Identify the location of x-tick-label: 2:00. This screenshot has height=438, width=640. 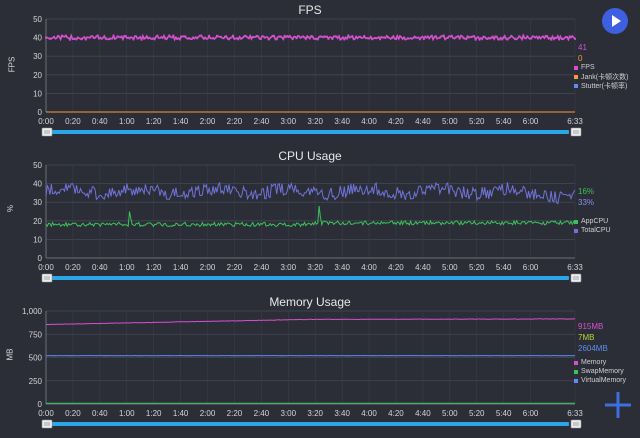
(208, 121).